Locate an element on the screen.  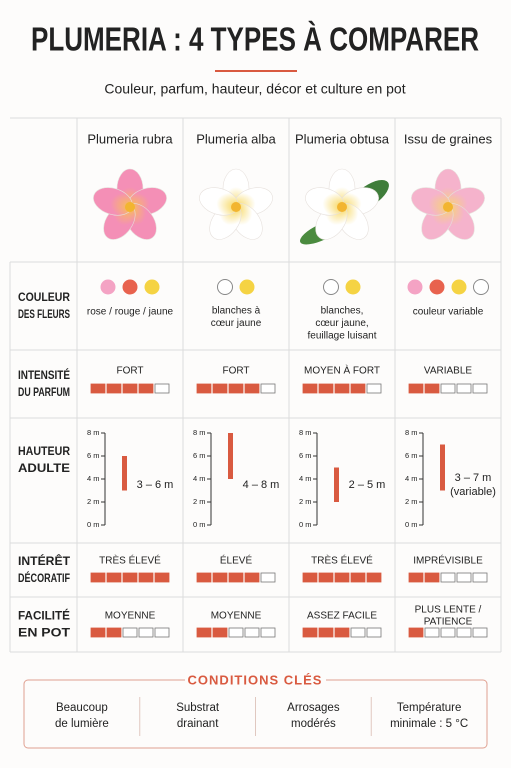
title: PLUMERIA : 4 TYPES À COMPARER is located at coordinates (255, 39).